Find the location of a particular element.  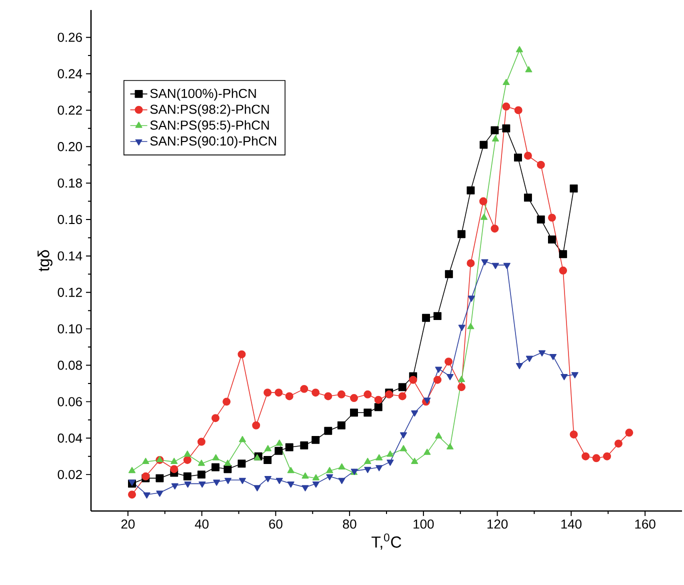

y-axis-title: tgδ is located at coordinates (45, 261).